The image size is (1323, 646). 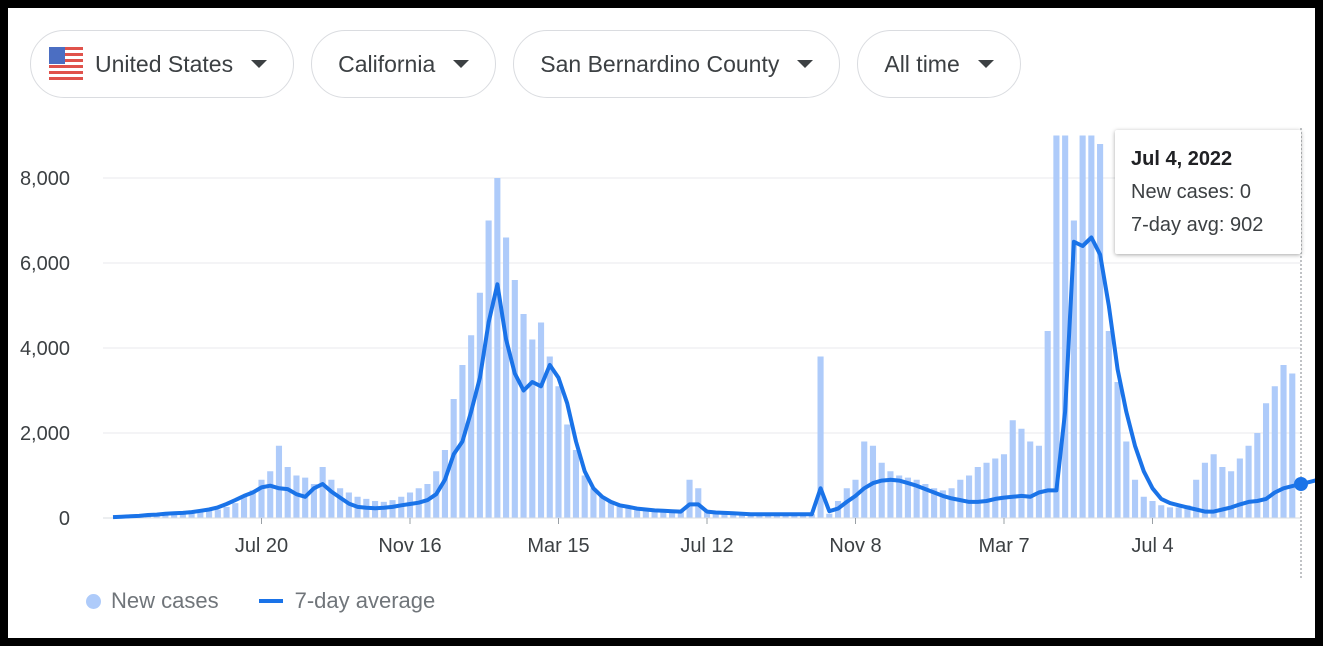 I want to click on average-legend-label: 7-day average, so click(x=365, y=600).